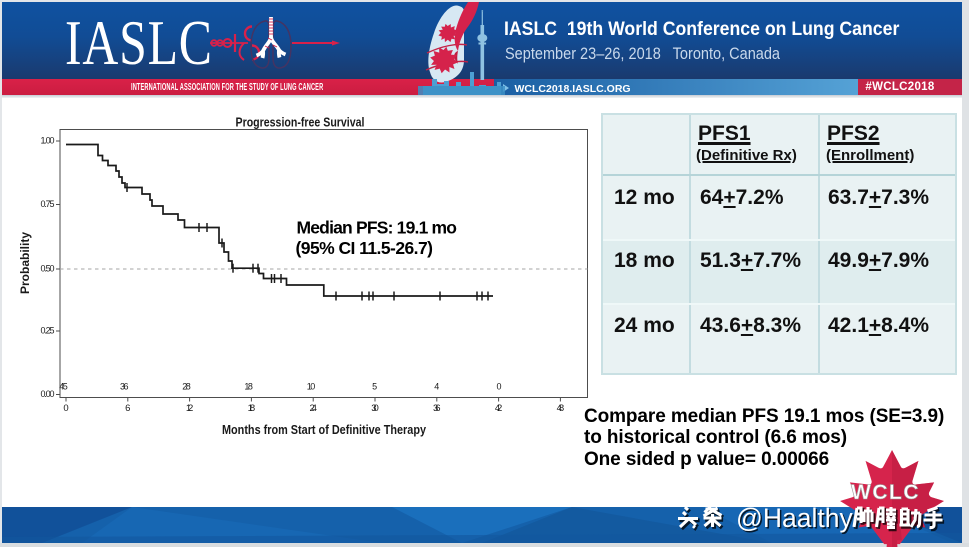 Image resolution: width=969 pixels, height=547 pixels. Describe the element at coordinates (25, 263) in the screenshot. I see `svg-text: Probability` at that location.